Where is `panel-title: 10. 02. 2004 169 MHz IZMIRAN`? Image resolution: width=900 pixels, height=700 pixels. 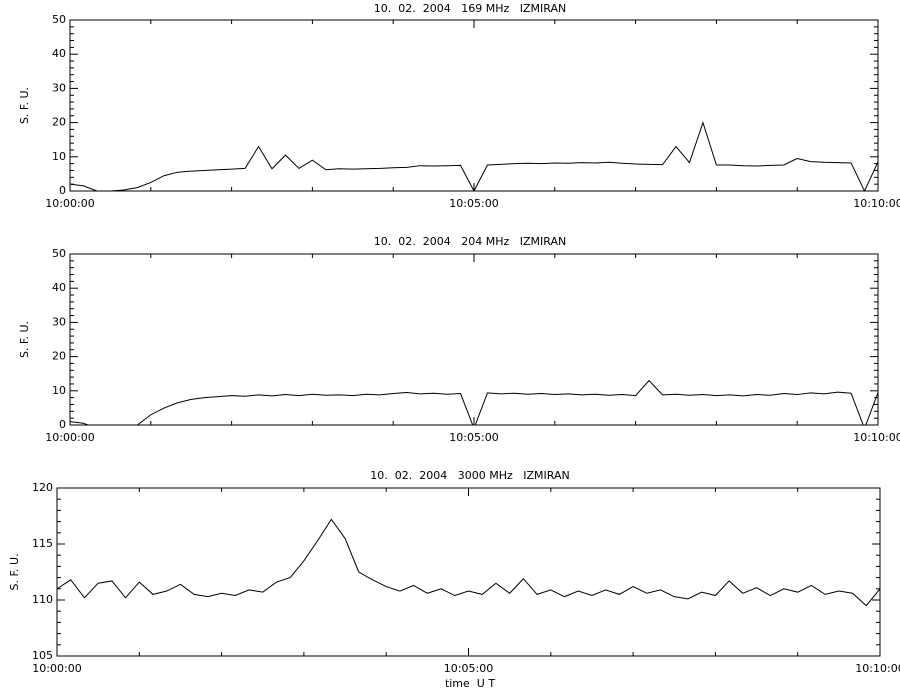
panel-title: 10. 02. 2004 169 MHz IZMIRAN is located at coordinates (470, 8).